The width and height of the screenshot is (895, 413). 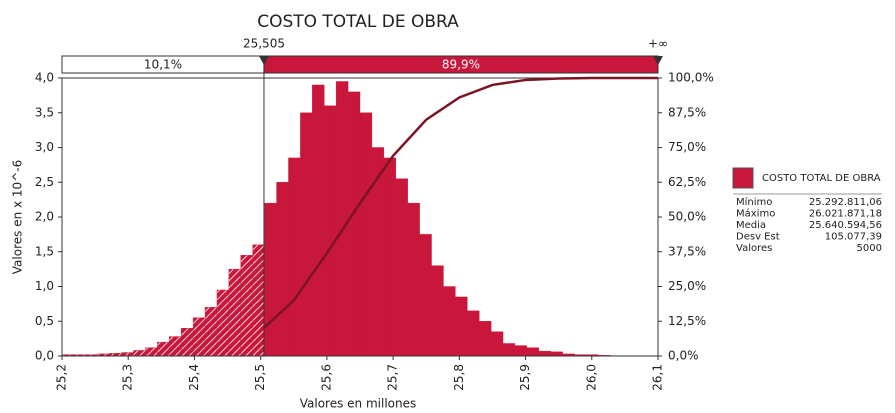 I want to click on right-end-label: +∞, so click(x=658, y=44).